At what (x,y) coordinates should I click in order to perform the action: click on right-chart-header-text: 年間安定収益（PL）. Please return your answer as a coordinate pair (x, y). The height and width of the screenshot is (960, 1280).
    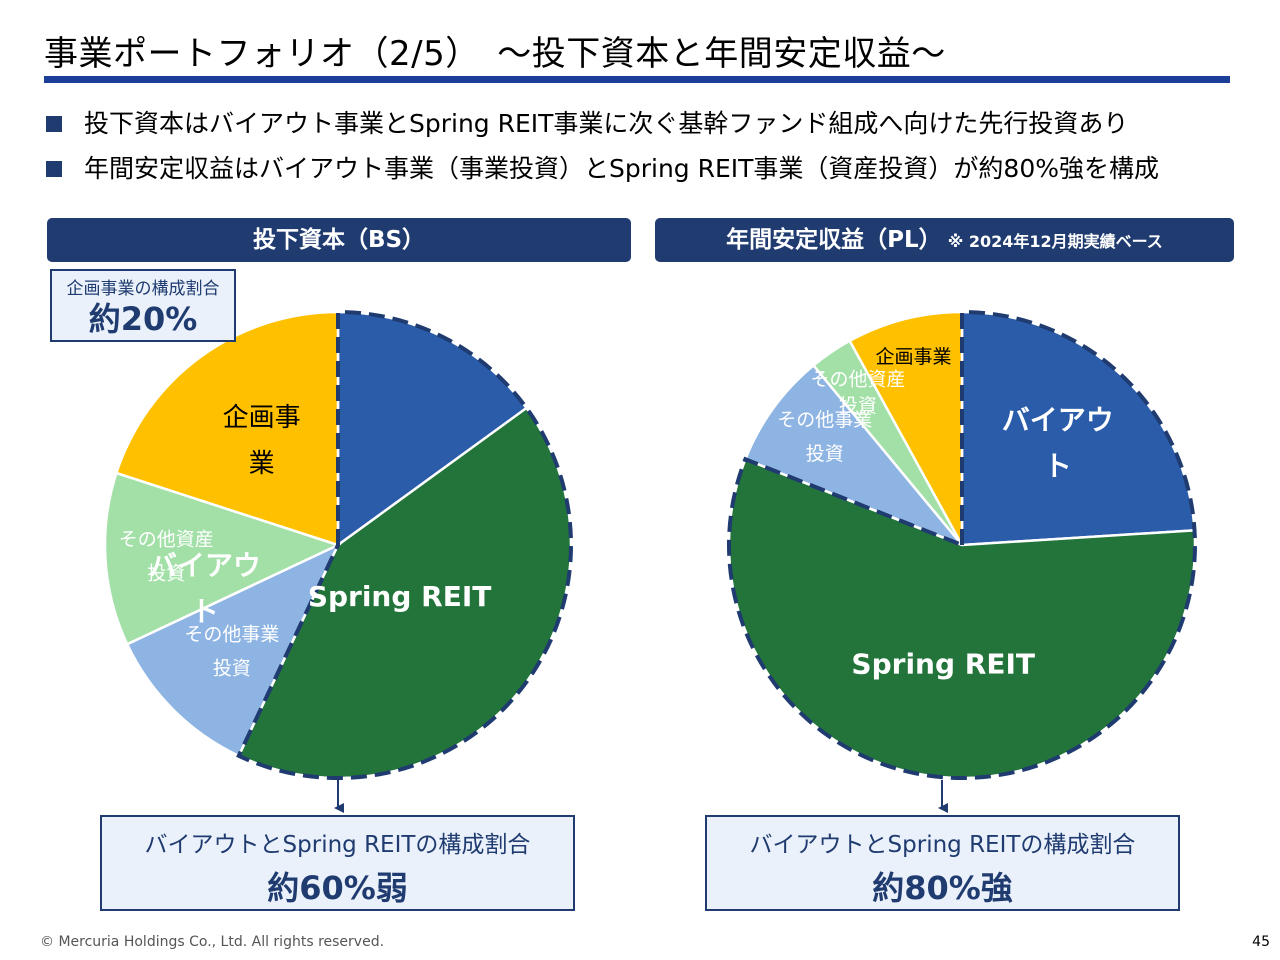
    Looking at the image, I should click on (834, 240).